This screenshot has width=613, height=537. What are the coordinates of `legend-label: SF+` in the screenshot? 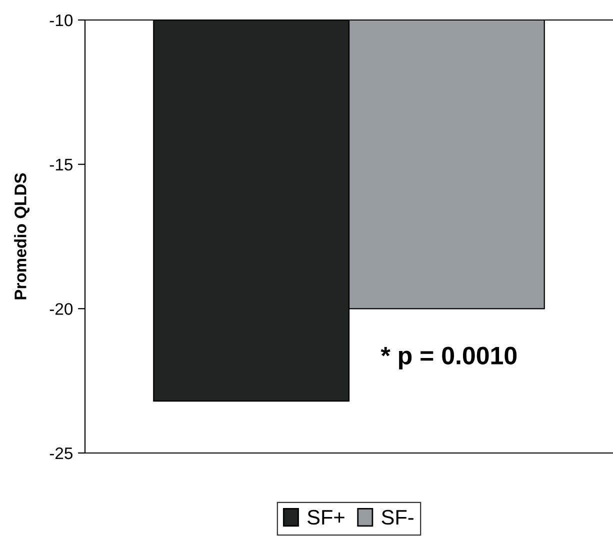 It's located at (326, 517).